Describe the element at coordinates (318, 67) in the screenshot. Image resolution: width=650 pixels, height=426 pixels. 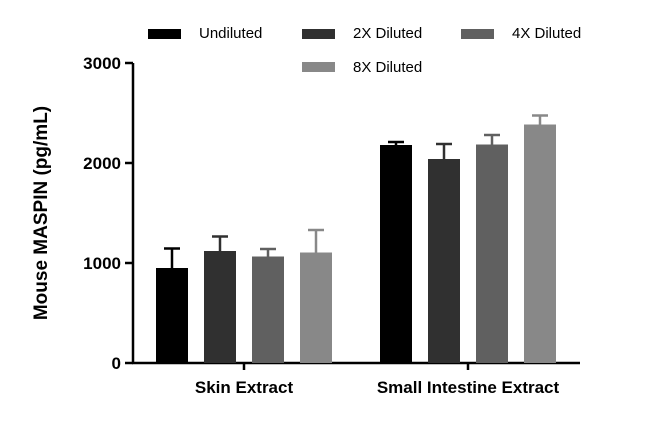
I see `legend-swatch-8x-diluted` at that location.